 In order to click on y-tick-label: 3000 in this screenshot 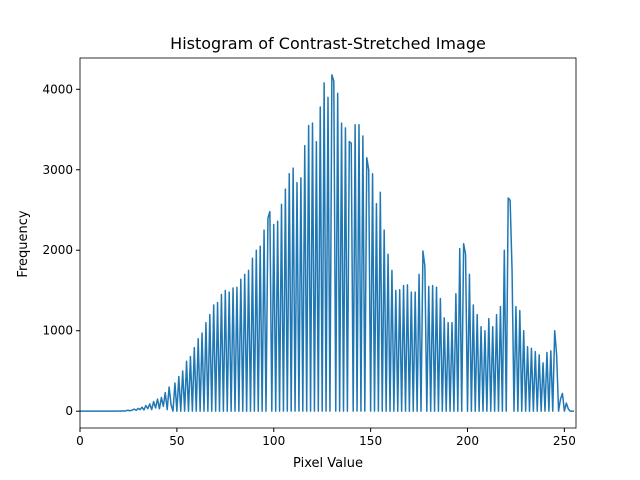, I will do `click(57, 170)`.